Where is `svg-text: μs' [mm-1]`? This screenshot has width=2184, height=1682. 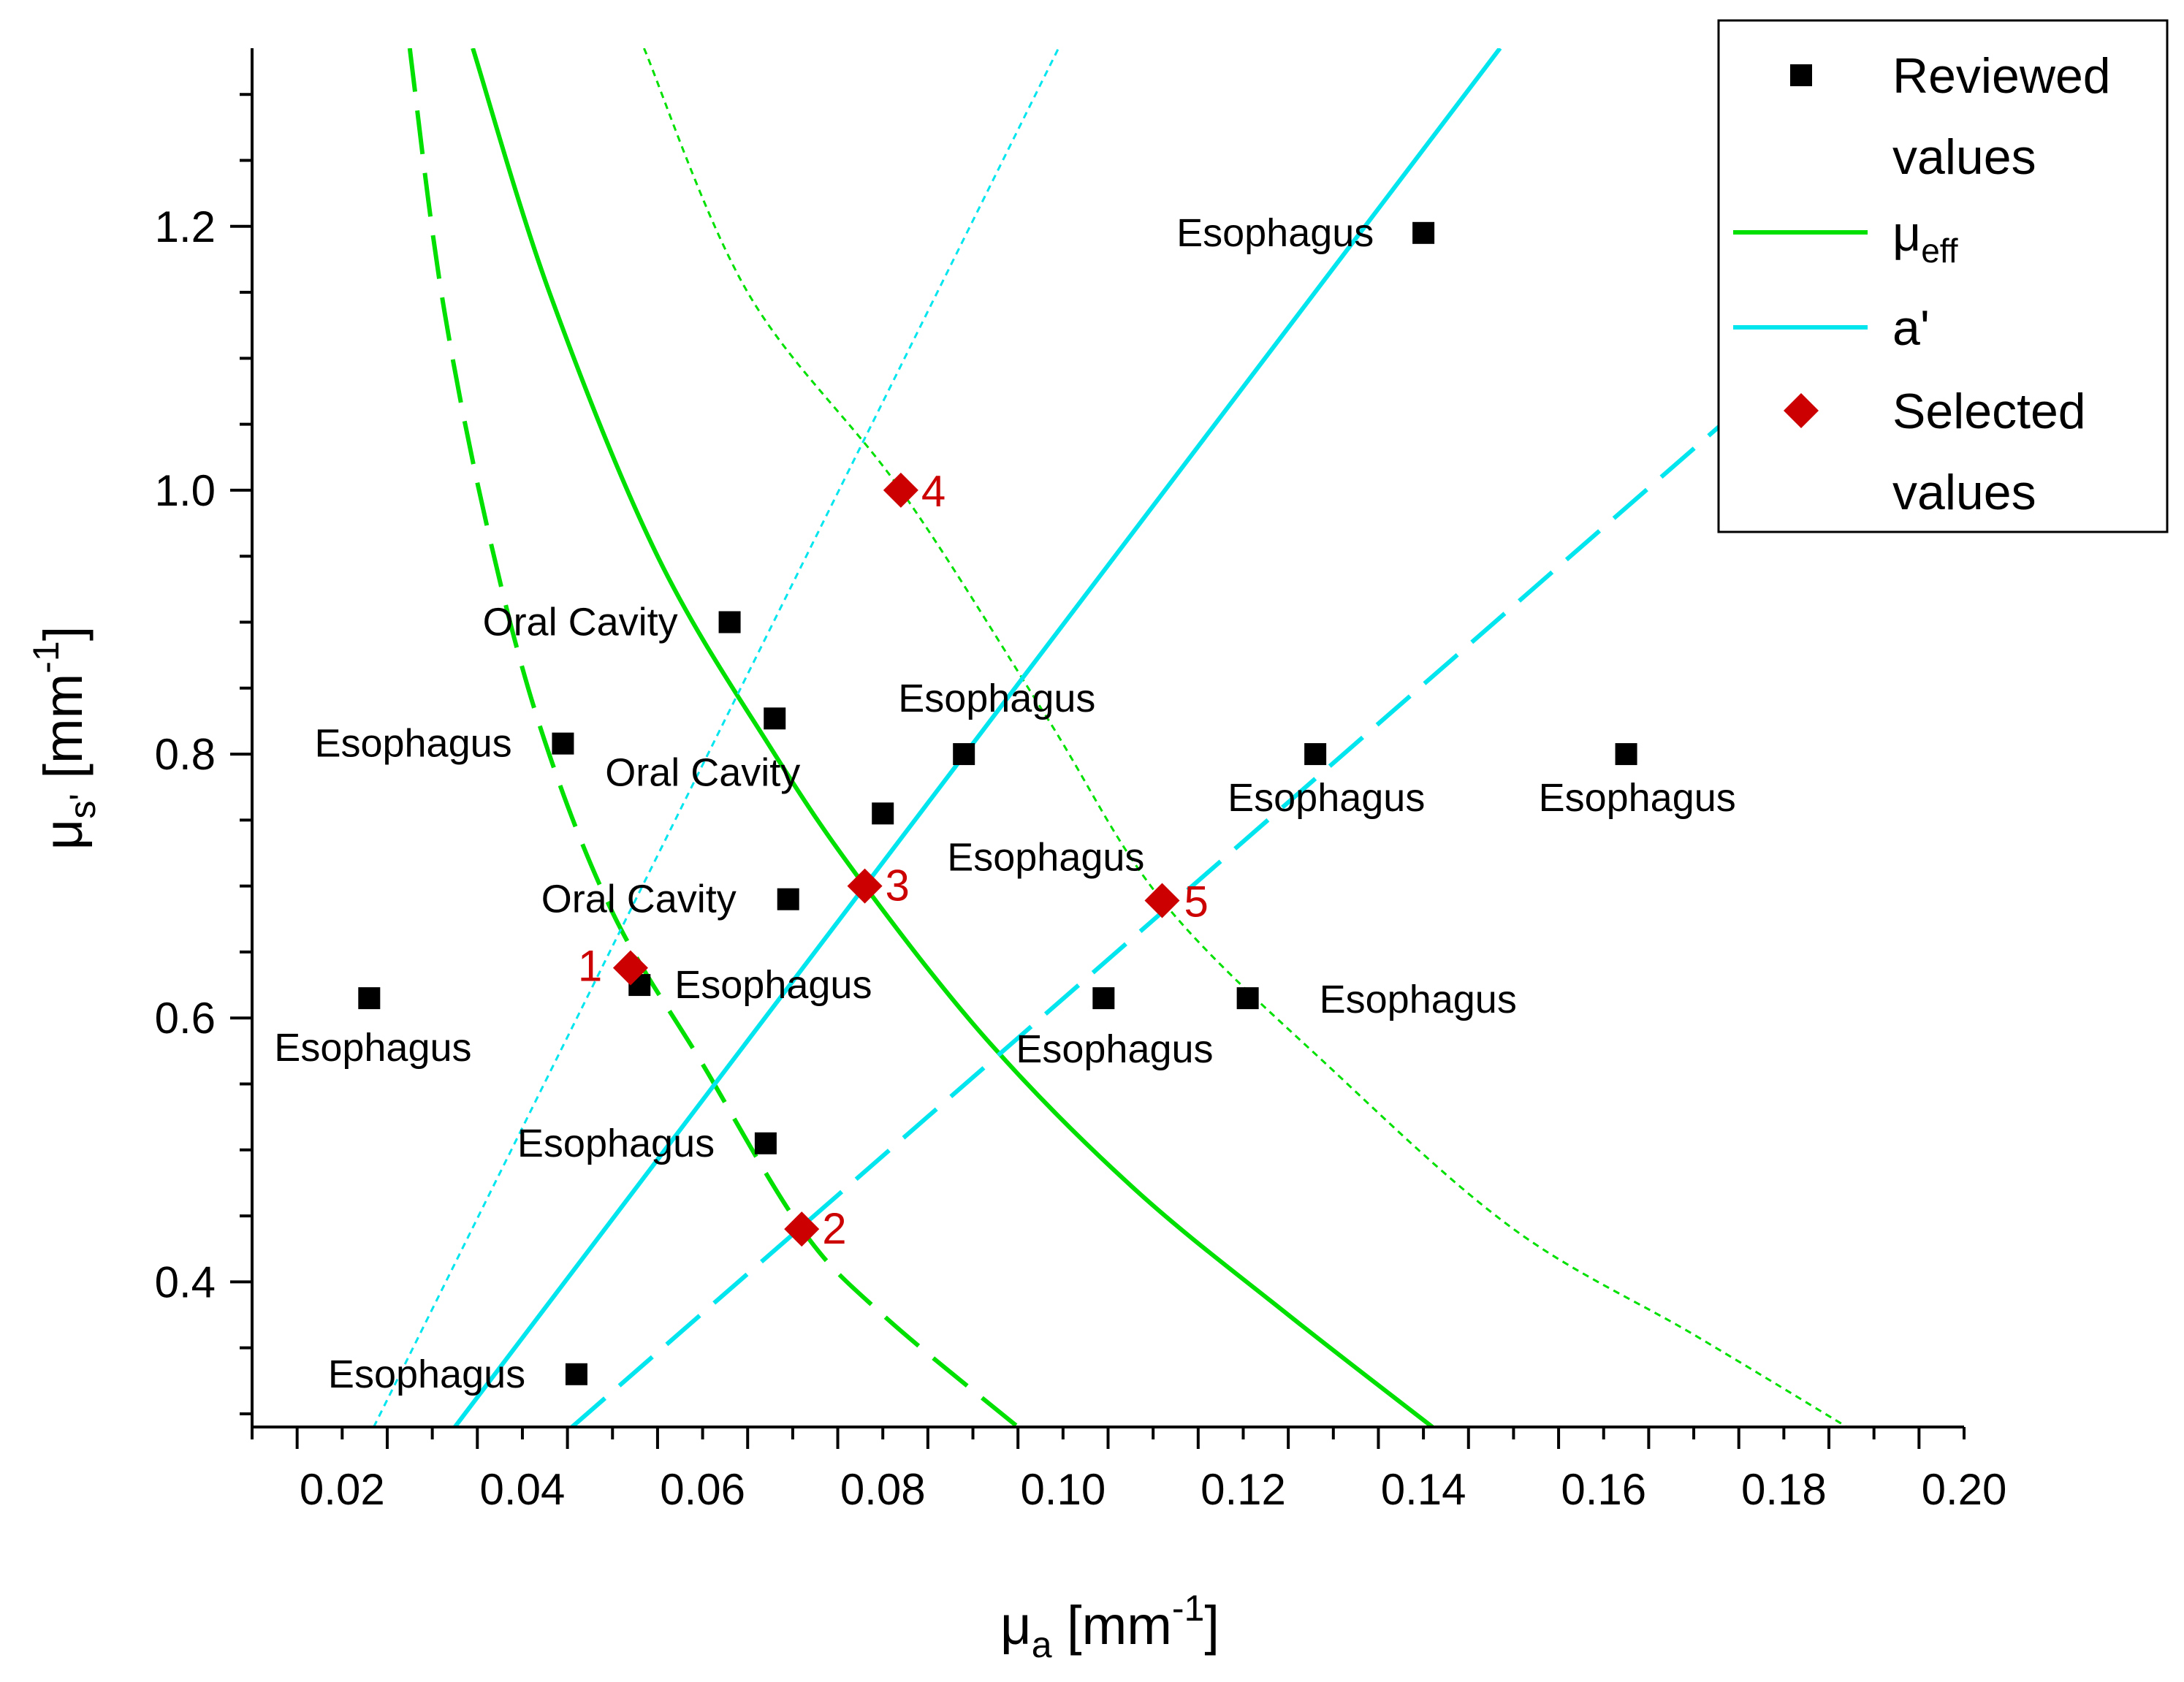 svg-text: μs' [mm-1] is located at coordinates (64, 738).